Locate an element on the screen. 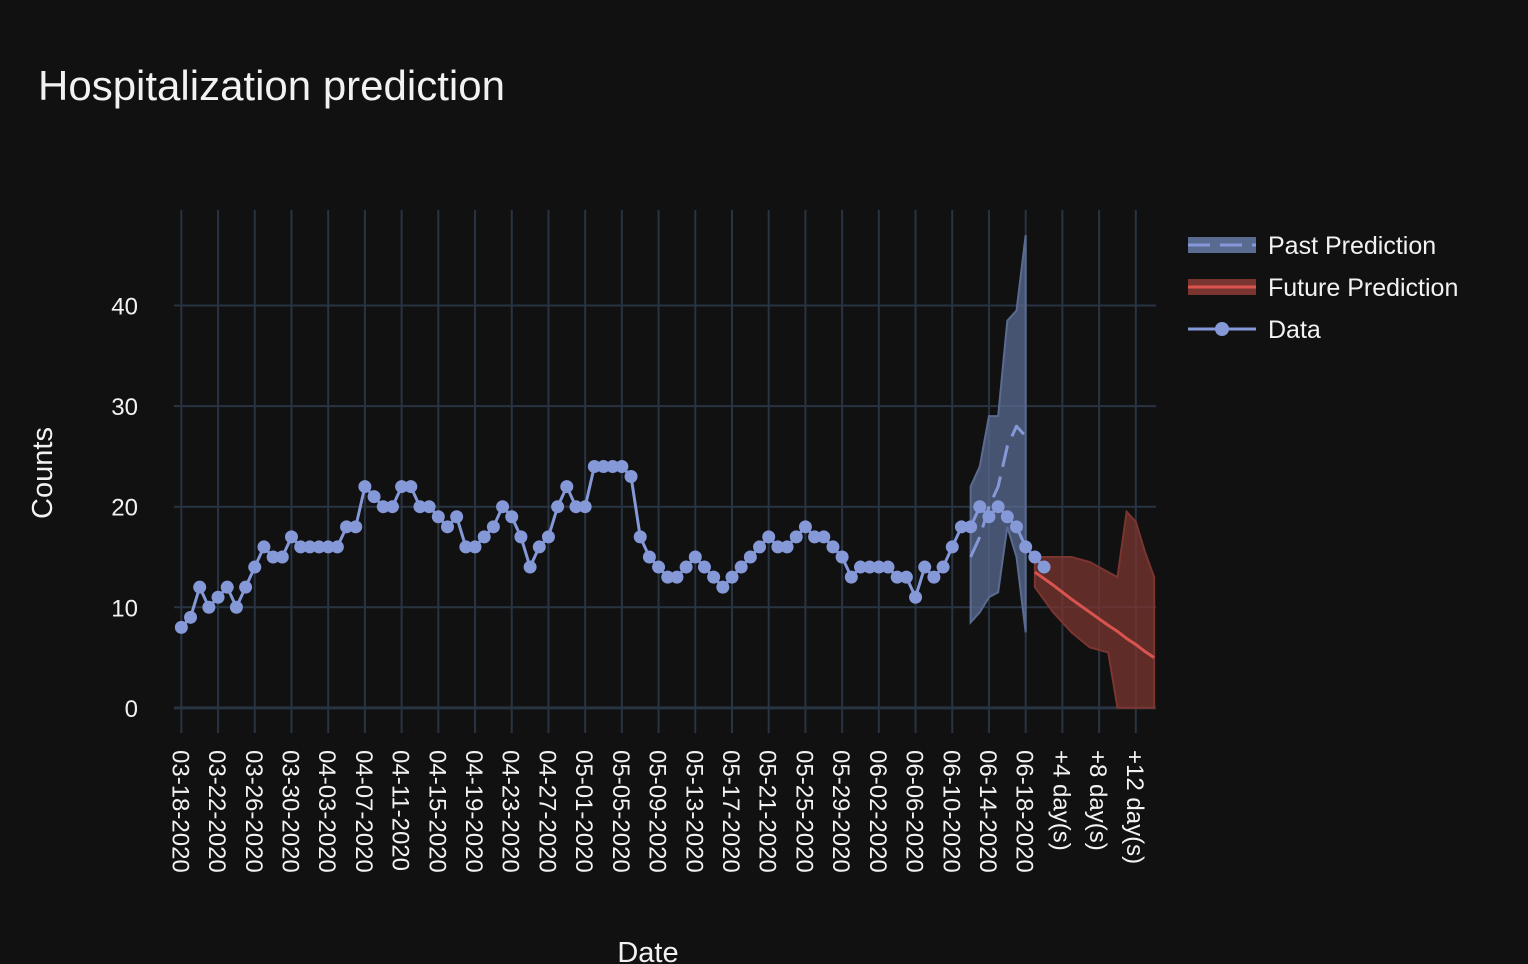  x-tick-label: 05-25-2020 is located at coordinates (803, 811).